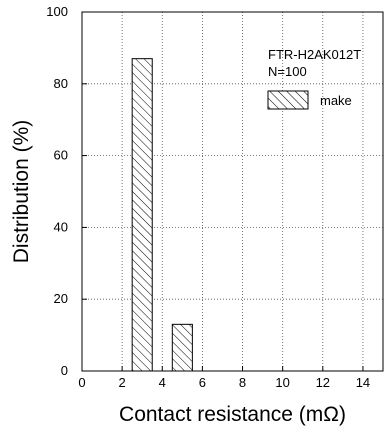  Describe the element at coordinates (162, 382) in the screenshot. I see `x-tick-label: 4` at that location.